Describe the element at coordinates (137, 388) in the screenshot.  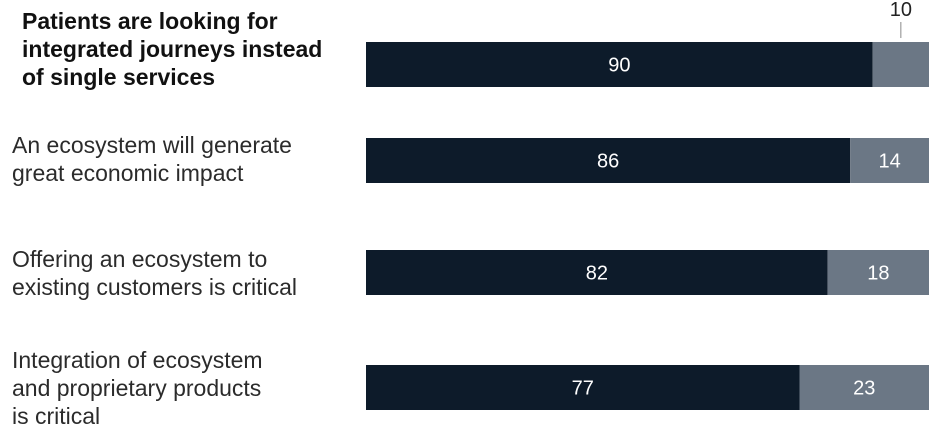
I see `row-label-3-line-1: and proprietary products` at that location.